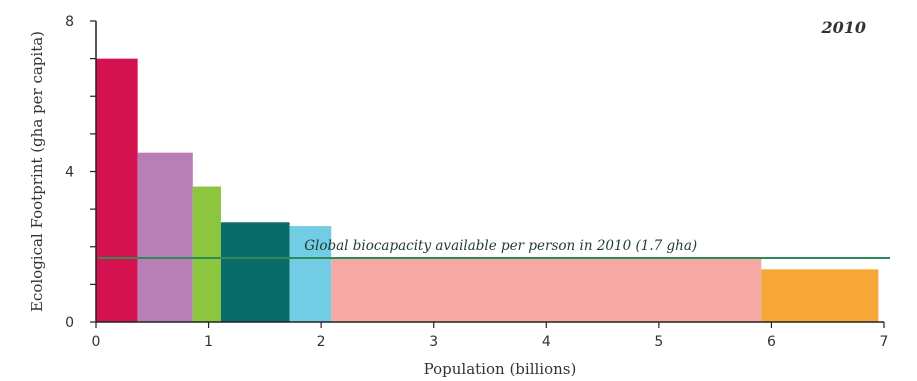 The image size is (917, 381). I want to click on x-tick-labels: 0 1 2 3 4 5 6 7, so click(490, 336).